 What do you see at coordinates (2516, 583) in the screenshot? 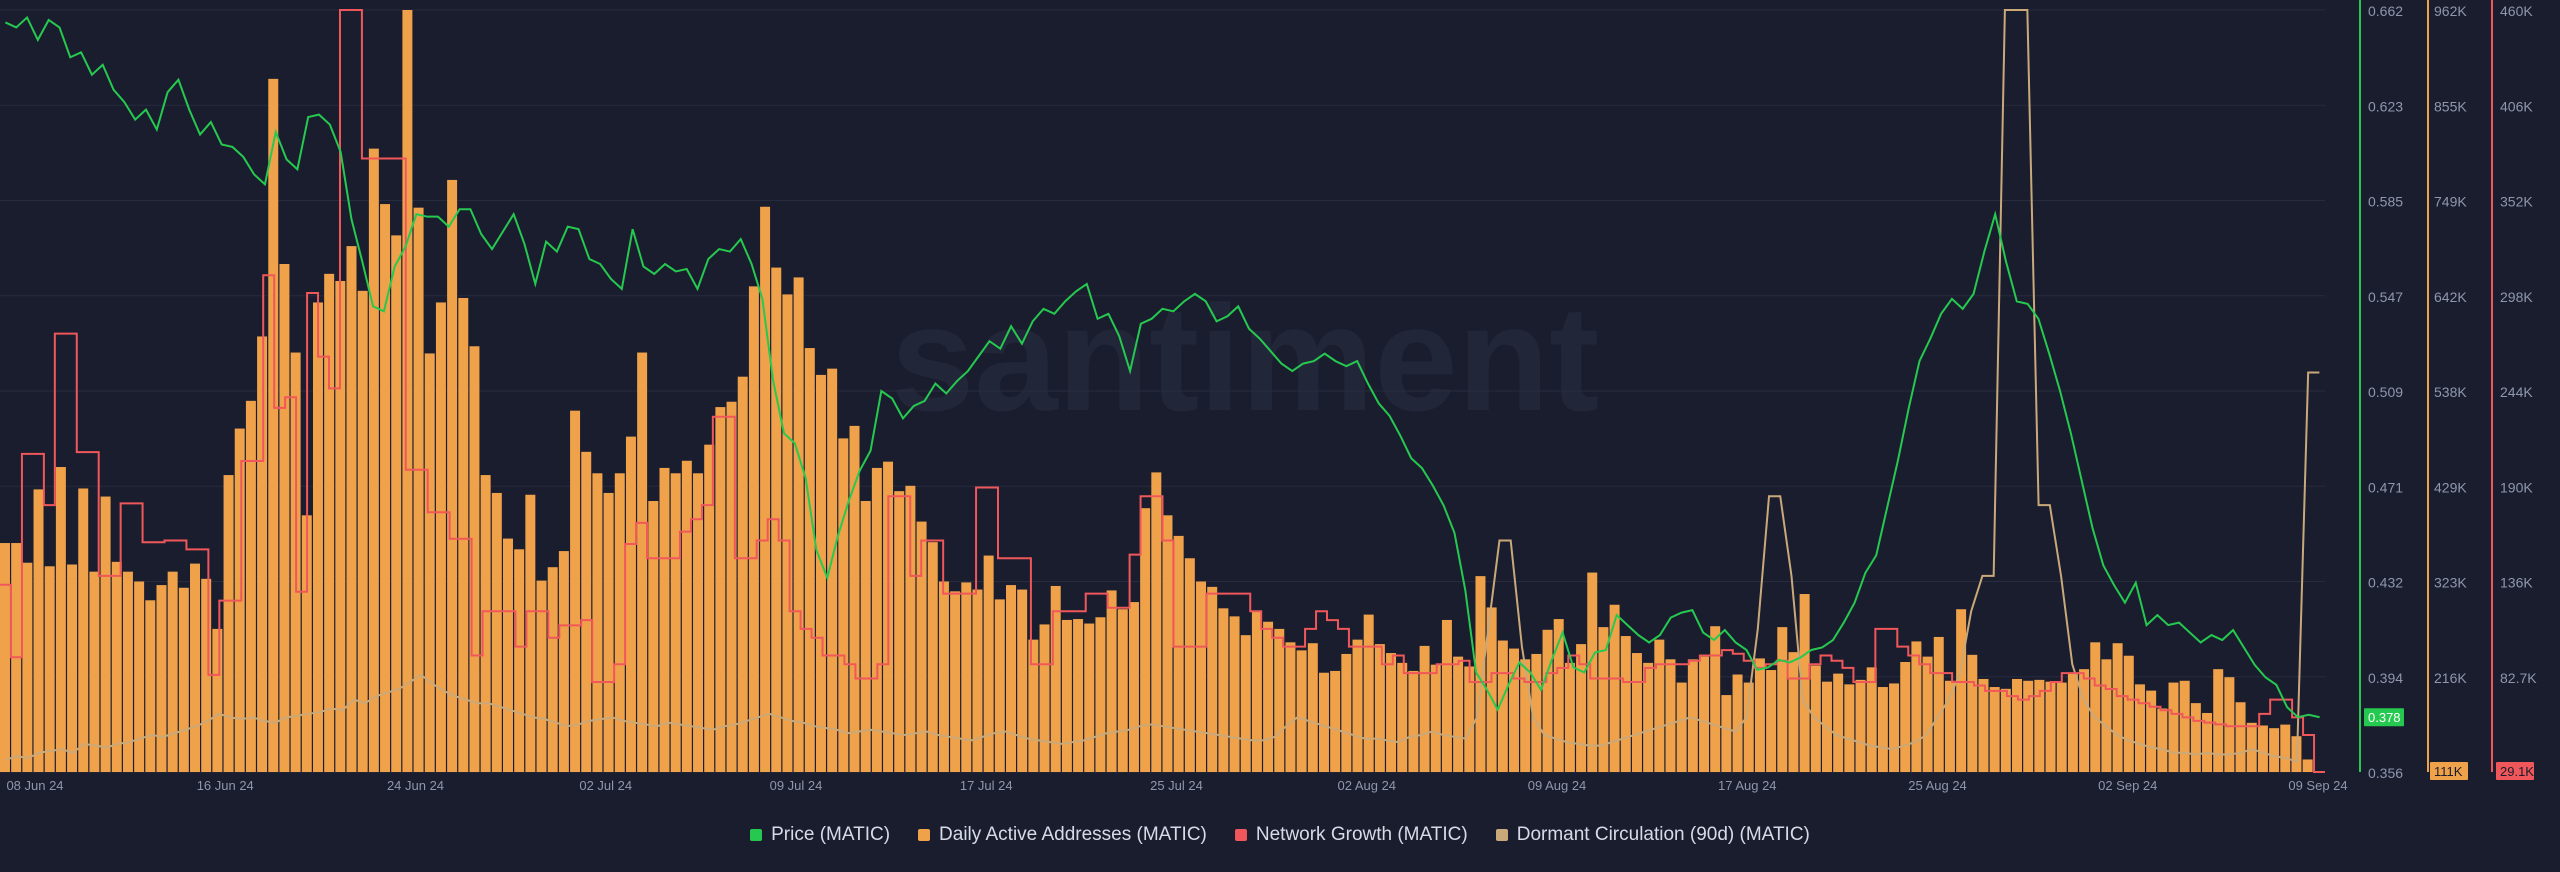
I see `network-growth-tick-label: 136K` at bounding box center [2516, 583].